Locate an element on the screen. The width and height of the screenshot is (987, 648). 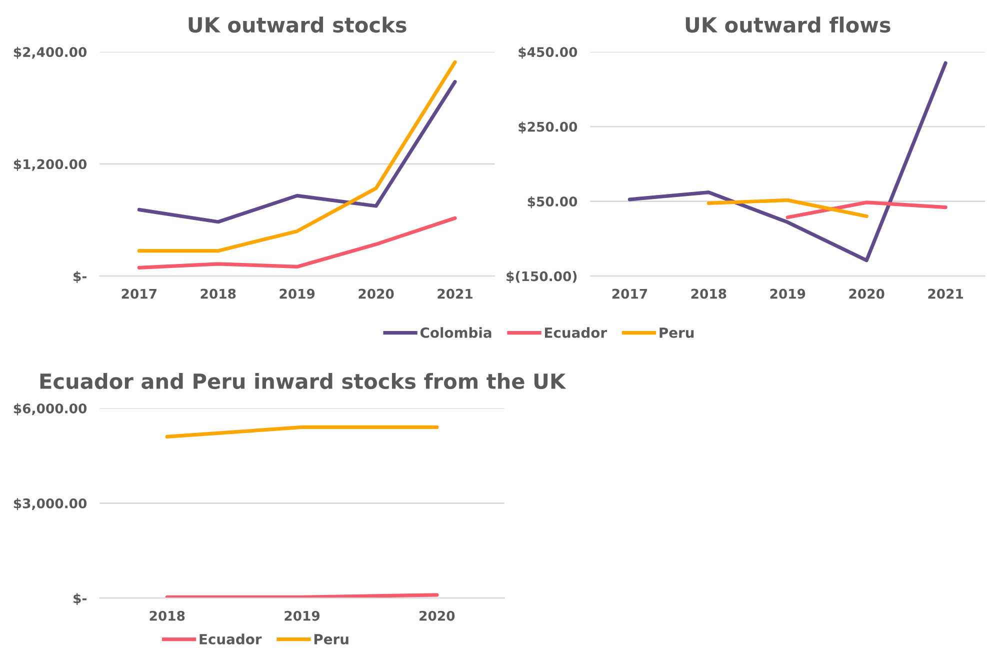
y-tick-label: $450.00 is located at coordinates (548, 52).